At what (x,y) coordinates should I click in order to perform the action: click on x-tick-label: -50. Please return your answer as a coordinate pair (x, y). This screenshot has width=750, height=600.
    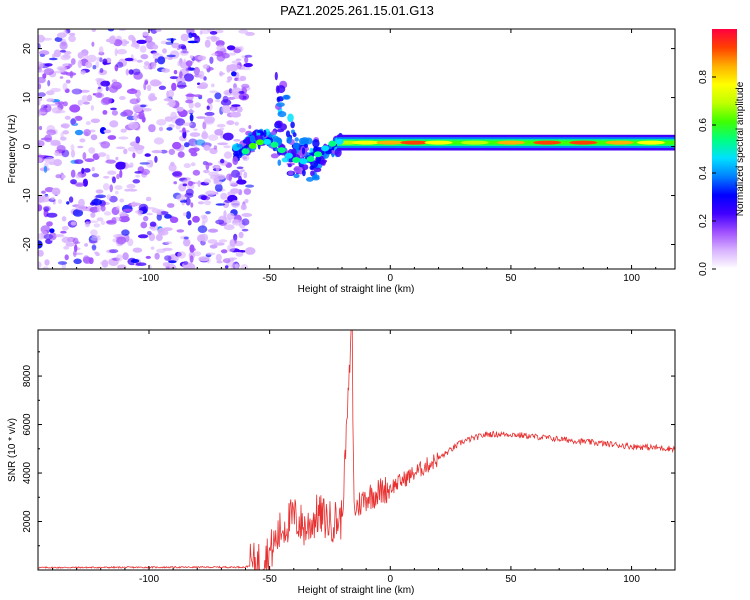
    Looking at the image, I should click on (269, 278).